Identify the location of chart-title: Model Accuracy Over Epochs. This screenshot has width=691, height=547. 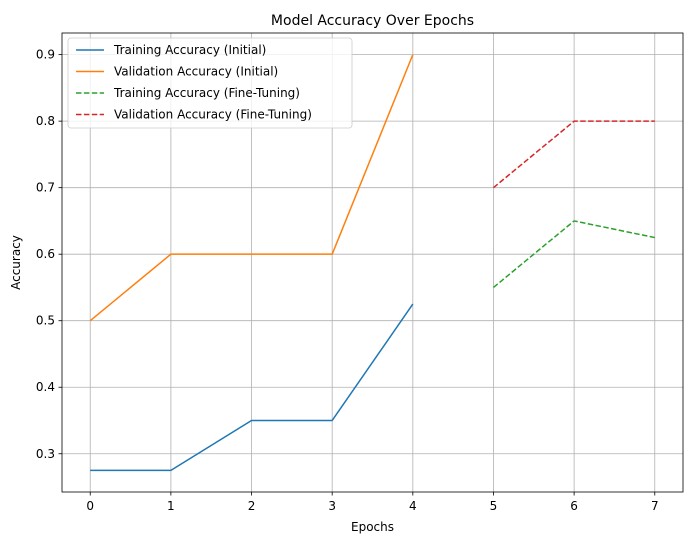
(372, 21).